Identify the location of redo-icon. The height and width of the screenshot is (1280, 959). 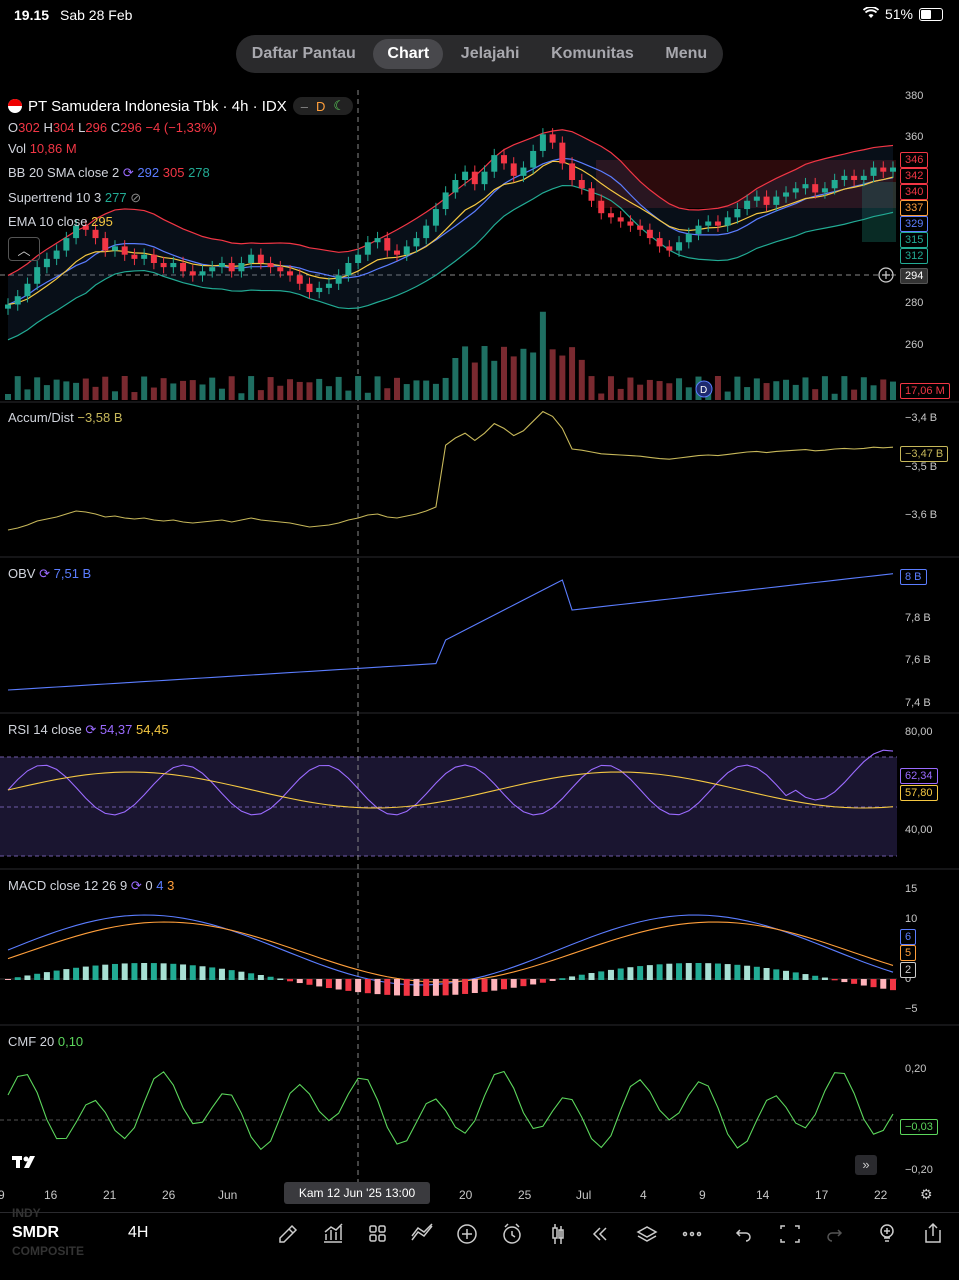
(835, 1235).